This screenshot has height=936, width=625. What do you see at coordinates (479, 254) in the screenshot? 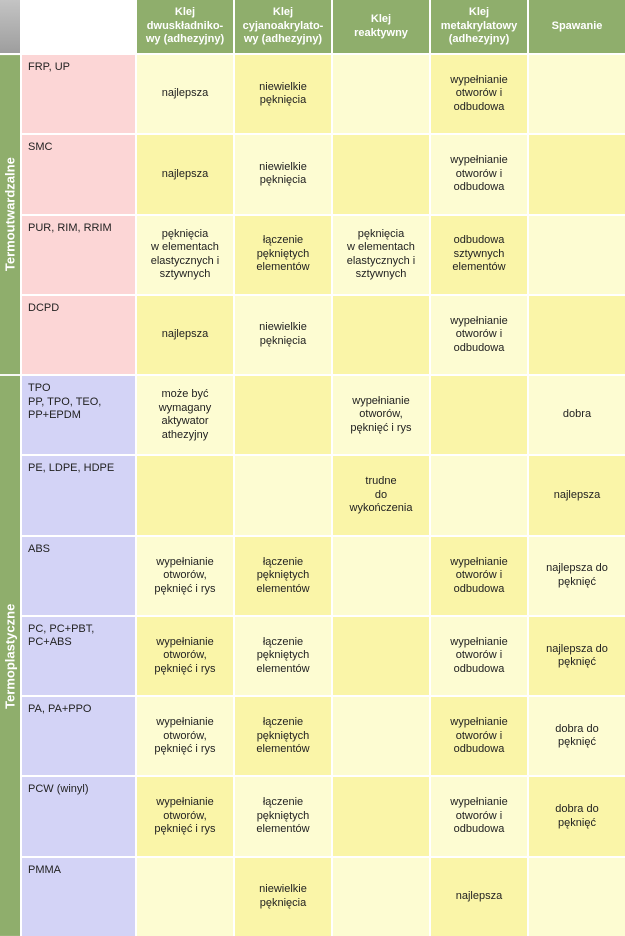
I see `cell: odbudowa sztywnych elementów` at bounding box center [479, 254].